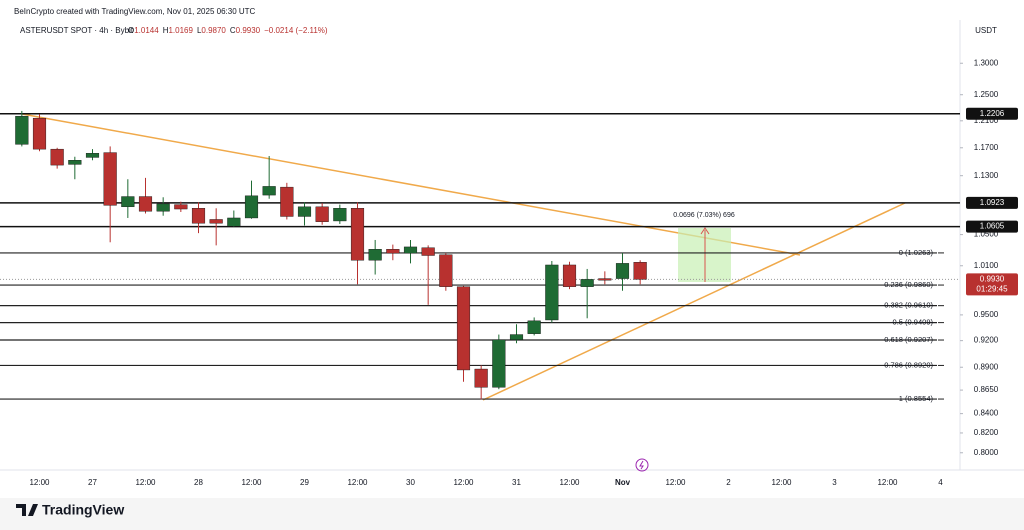 Image resolution: width=1024 pixels, height=530 pixels. Describe the element at coordinates (166, 30) in the screenshot. I see `ohlc-key: H` at that location.